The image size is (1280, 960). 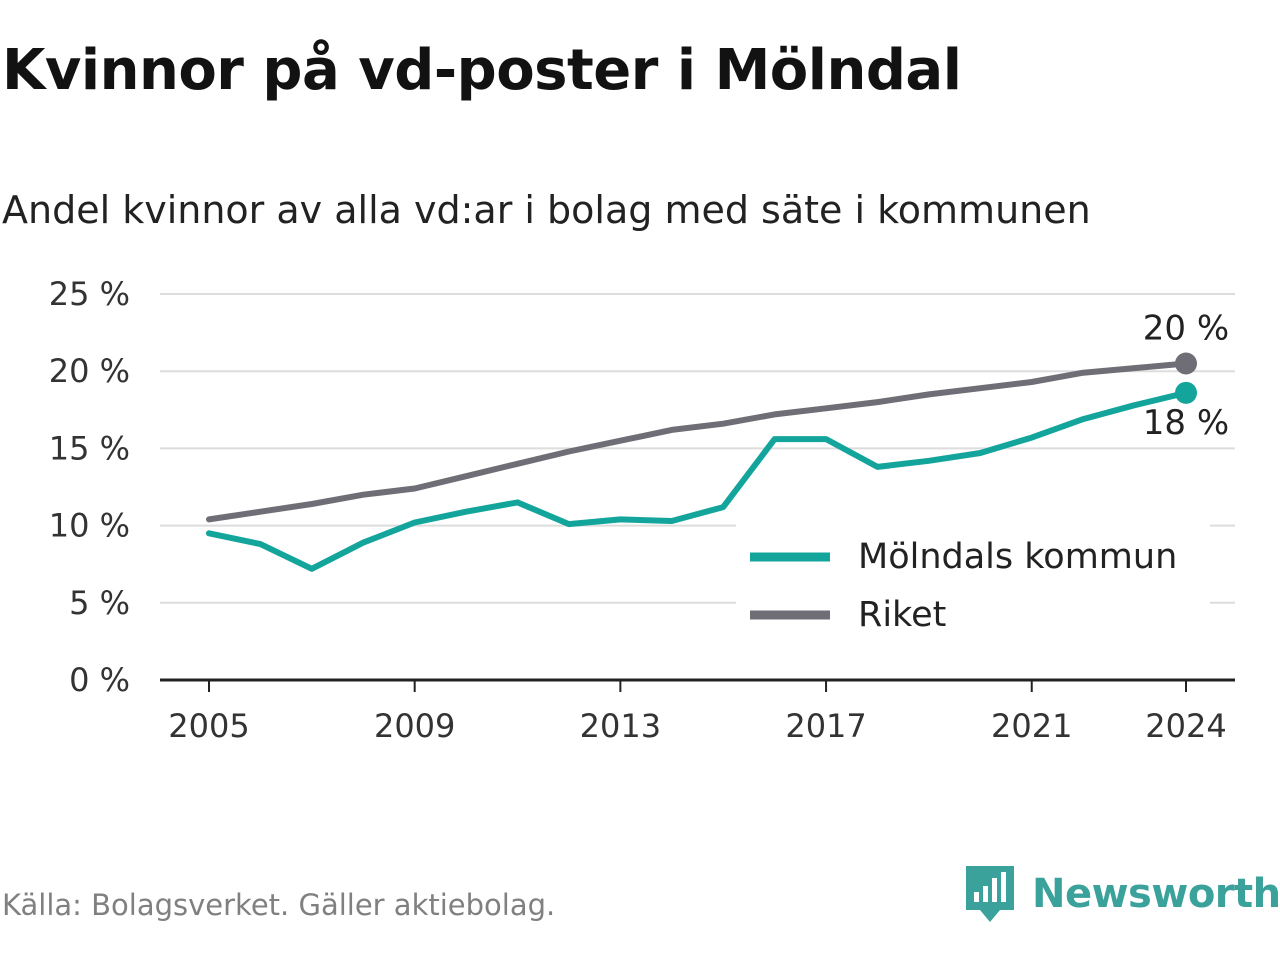 I want to click on y-tick-label: 20 %, so click(x=89, y=371).